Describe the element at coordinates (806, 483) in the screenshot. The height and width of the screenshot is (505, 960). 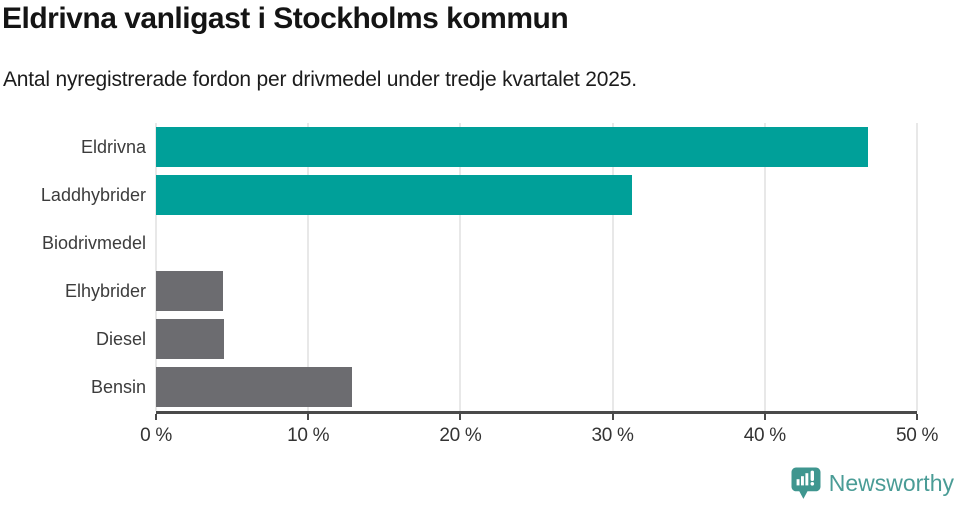
I see `newsworthy-bubble-chart-icon` at that location.